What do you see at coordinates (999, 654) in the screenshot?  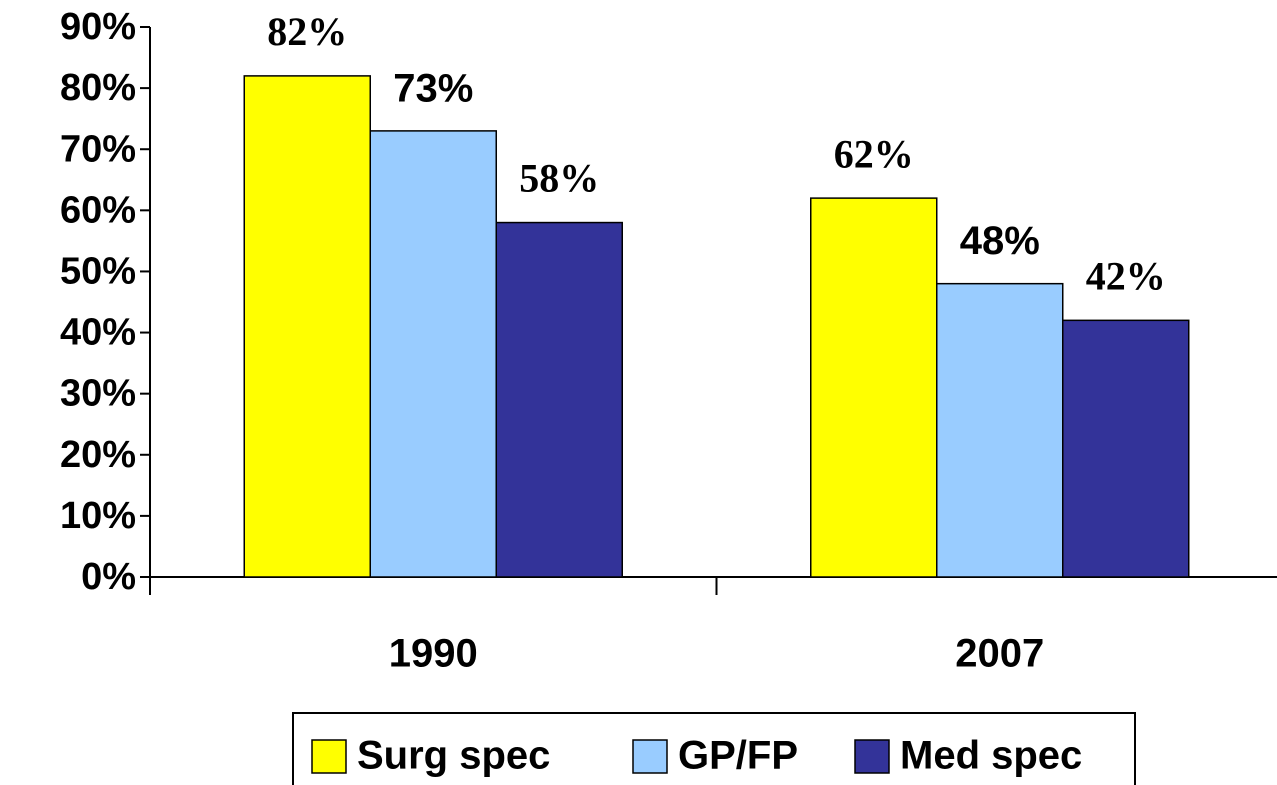 I see `x-tick-label: 2007` at bounding box center [999, 654].